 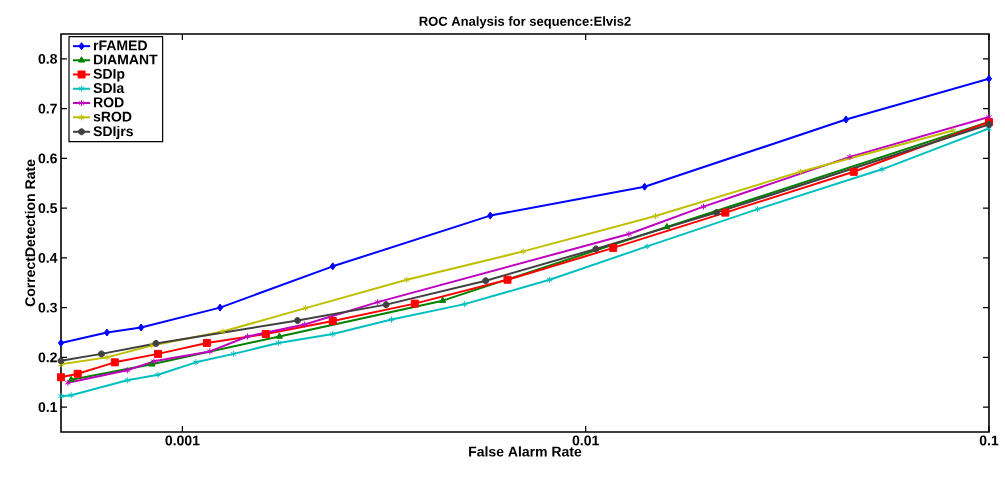 I want to click on y-tick-label: 0.1, so click(x=48, y=407).